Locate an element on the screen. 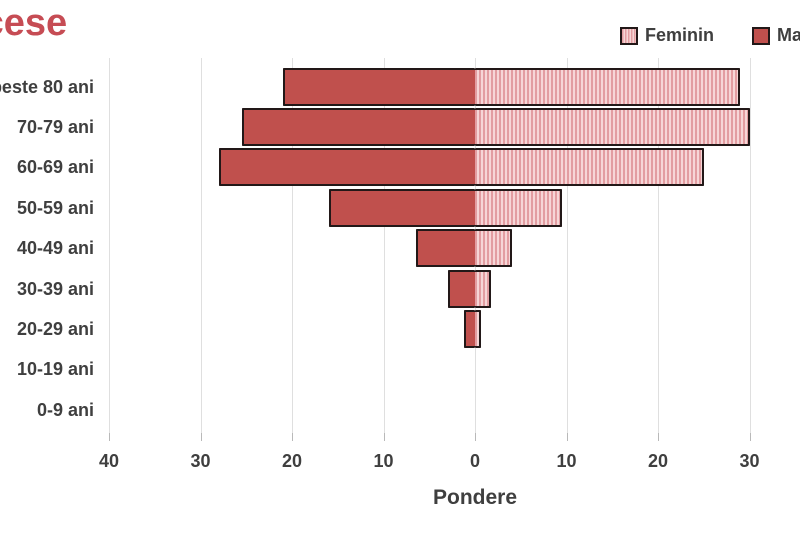  y-axis-category-label: 40-49 ani is located at coordinates (55, 248).